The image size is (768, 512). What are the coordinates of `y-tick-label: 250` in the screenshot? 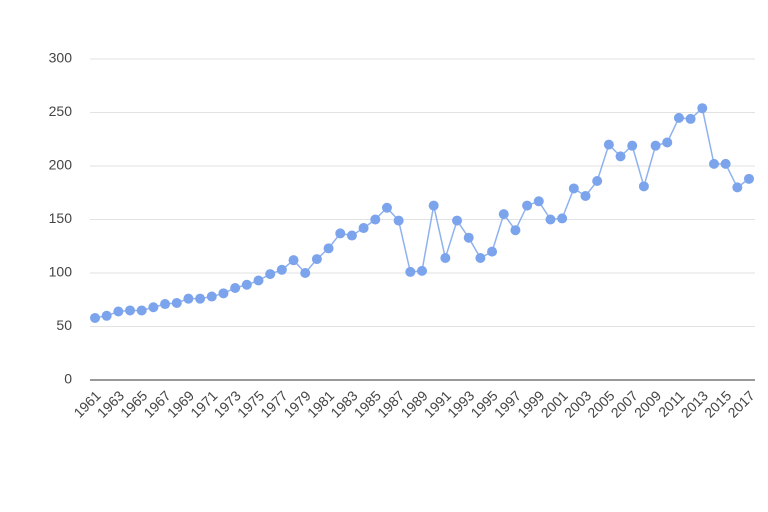 It's located at (61, 111).